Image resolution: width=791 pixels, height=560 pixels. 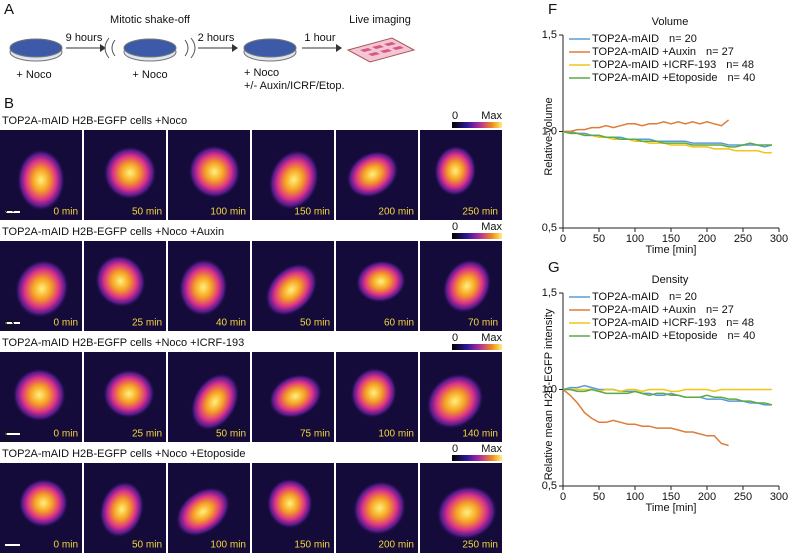 What do you see at coordinates (113, 232) in the screenshot?
I see `row-caption: TOP2A-mAID H2B-EGFP cells +Noco +Auxin` at bounding box center [113, 232].